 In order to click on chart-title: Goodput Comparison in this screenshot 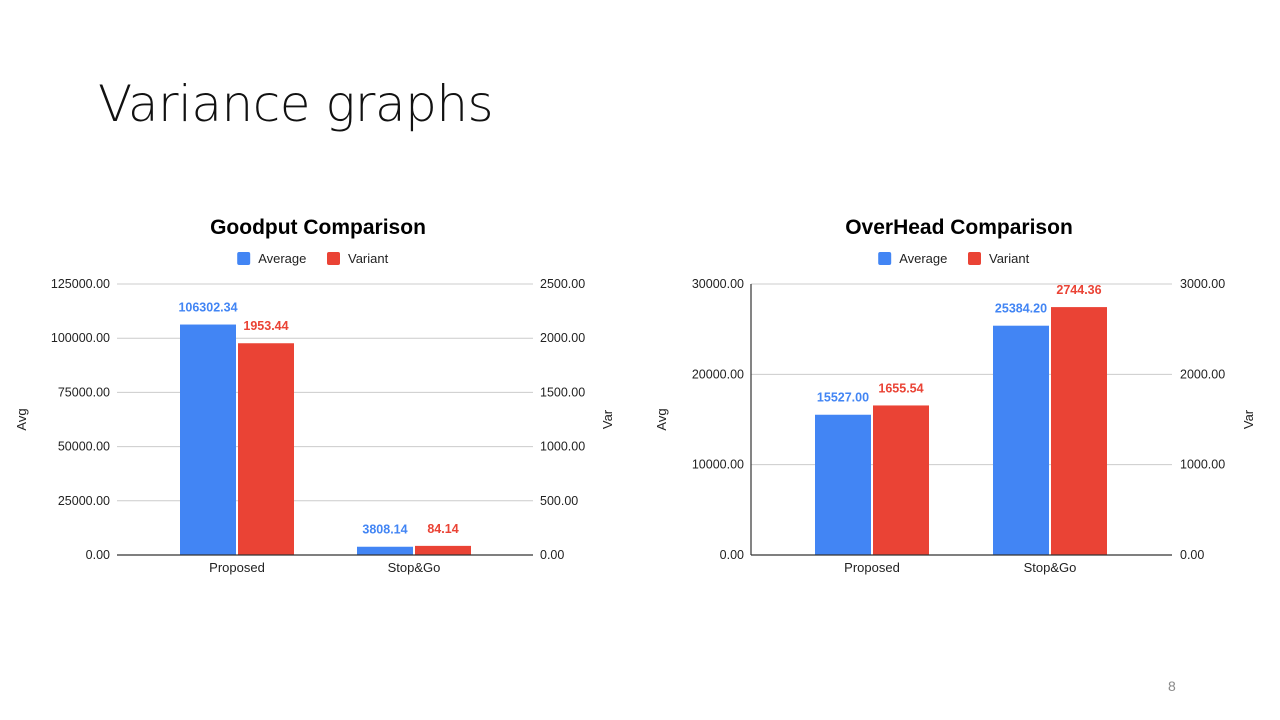, I will do `click(318, 227)`.